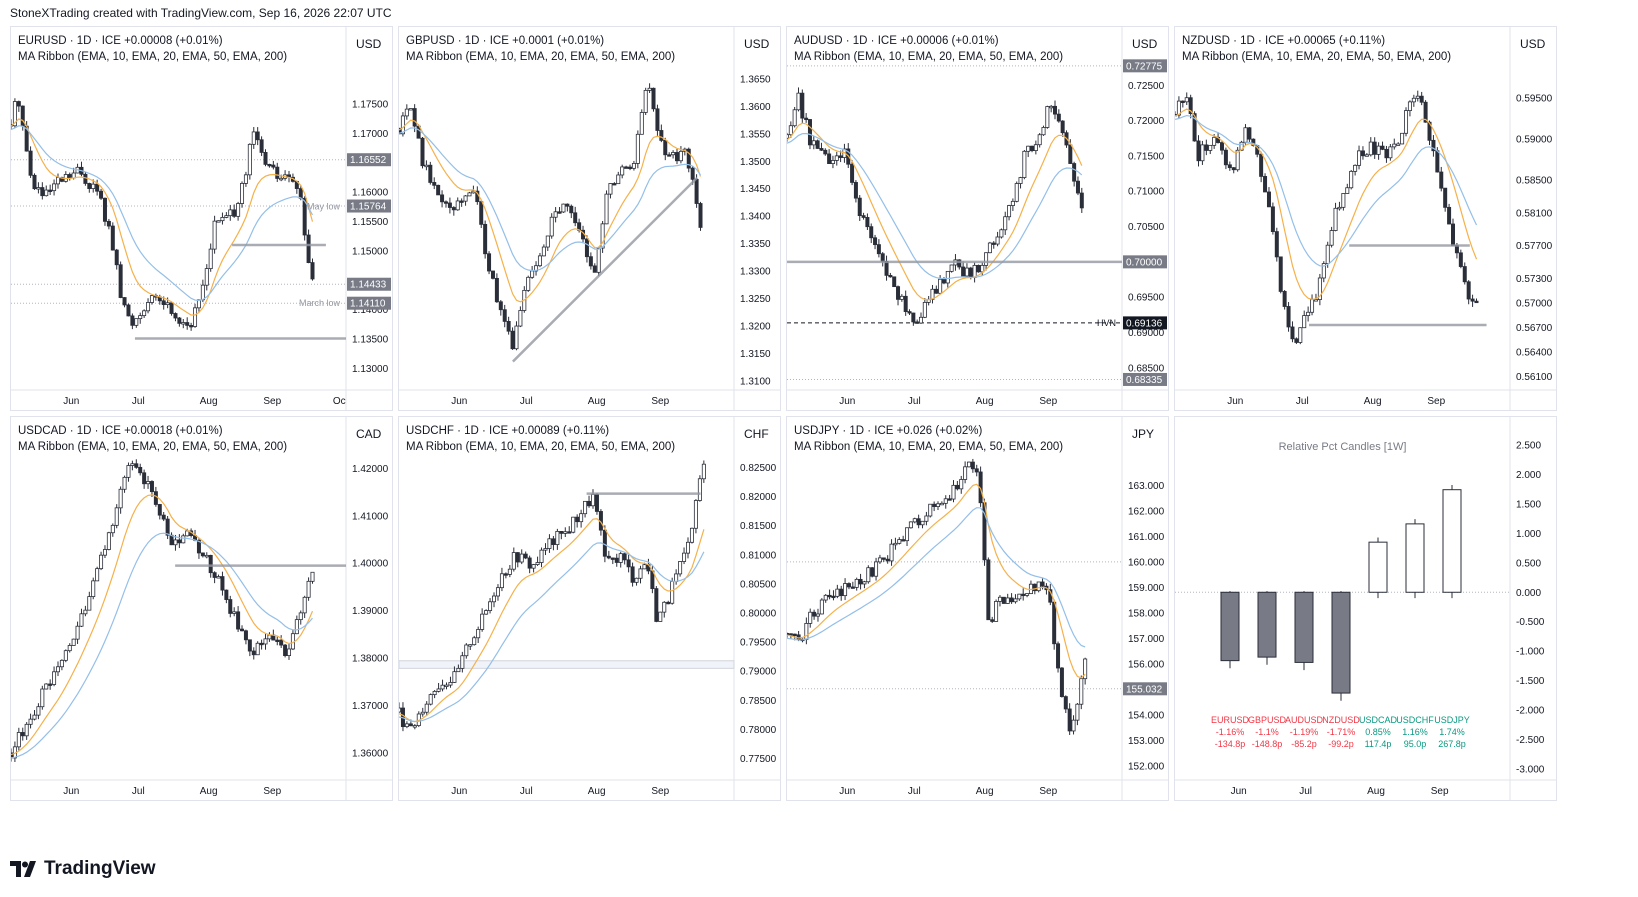  What do you see at coordinates (1146, 767) in the screenshot?
I see `price-tick-label: 152.000` at bounding box center [1146, 767].